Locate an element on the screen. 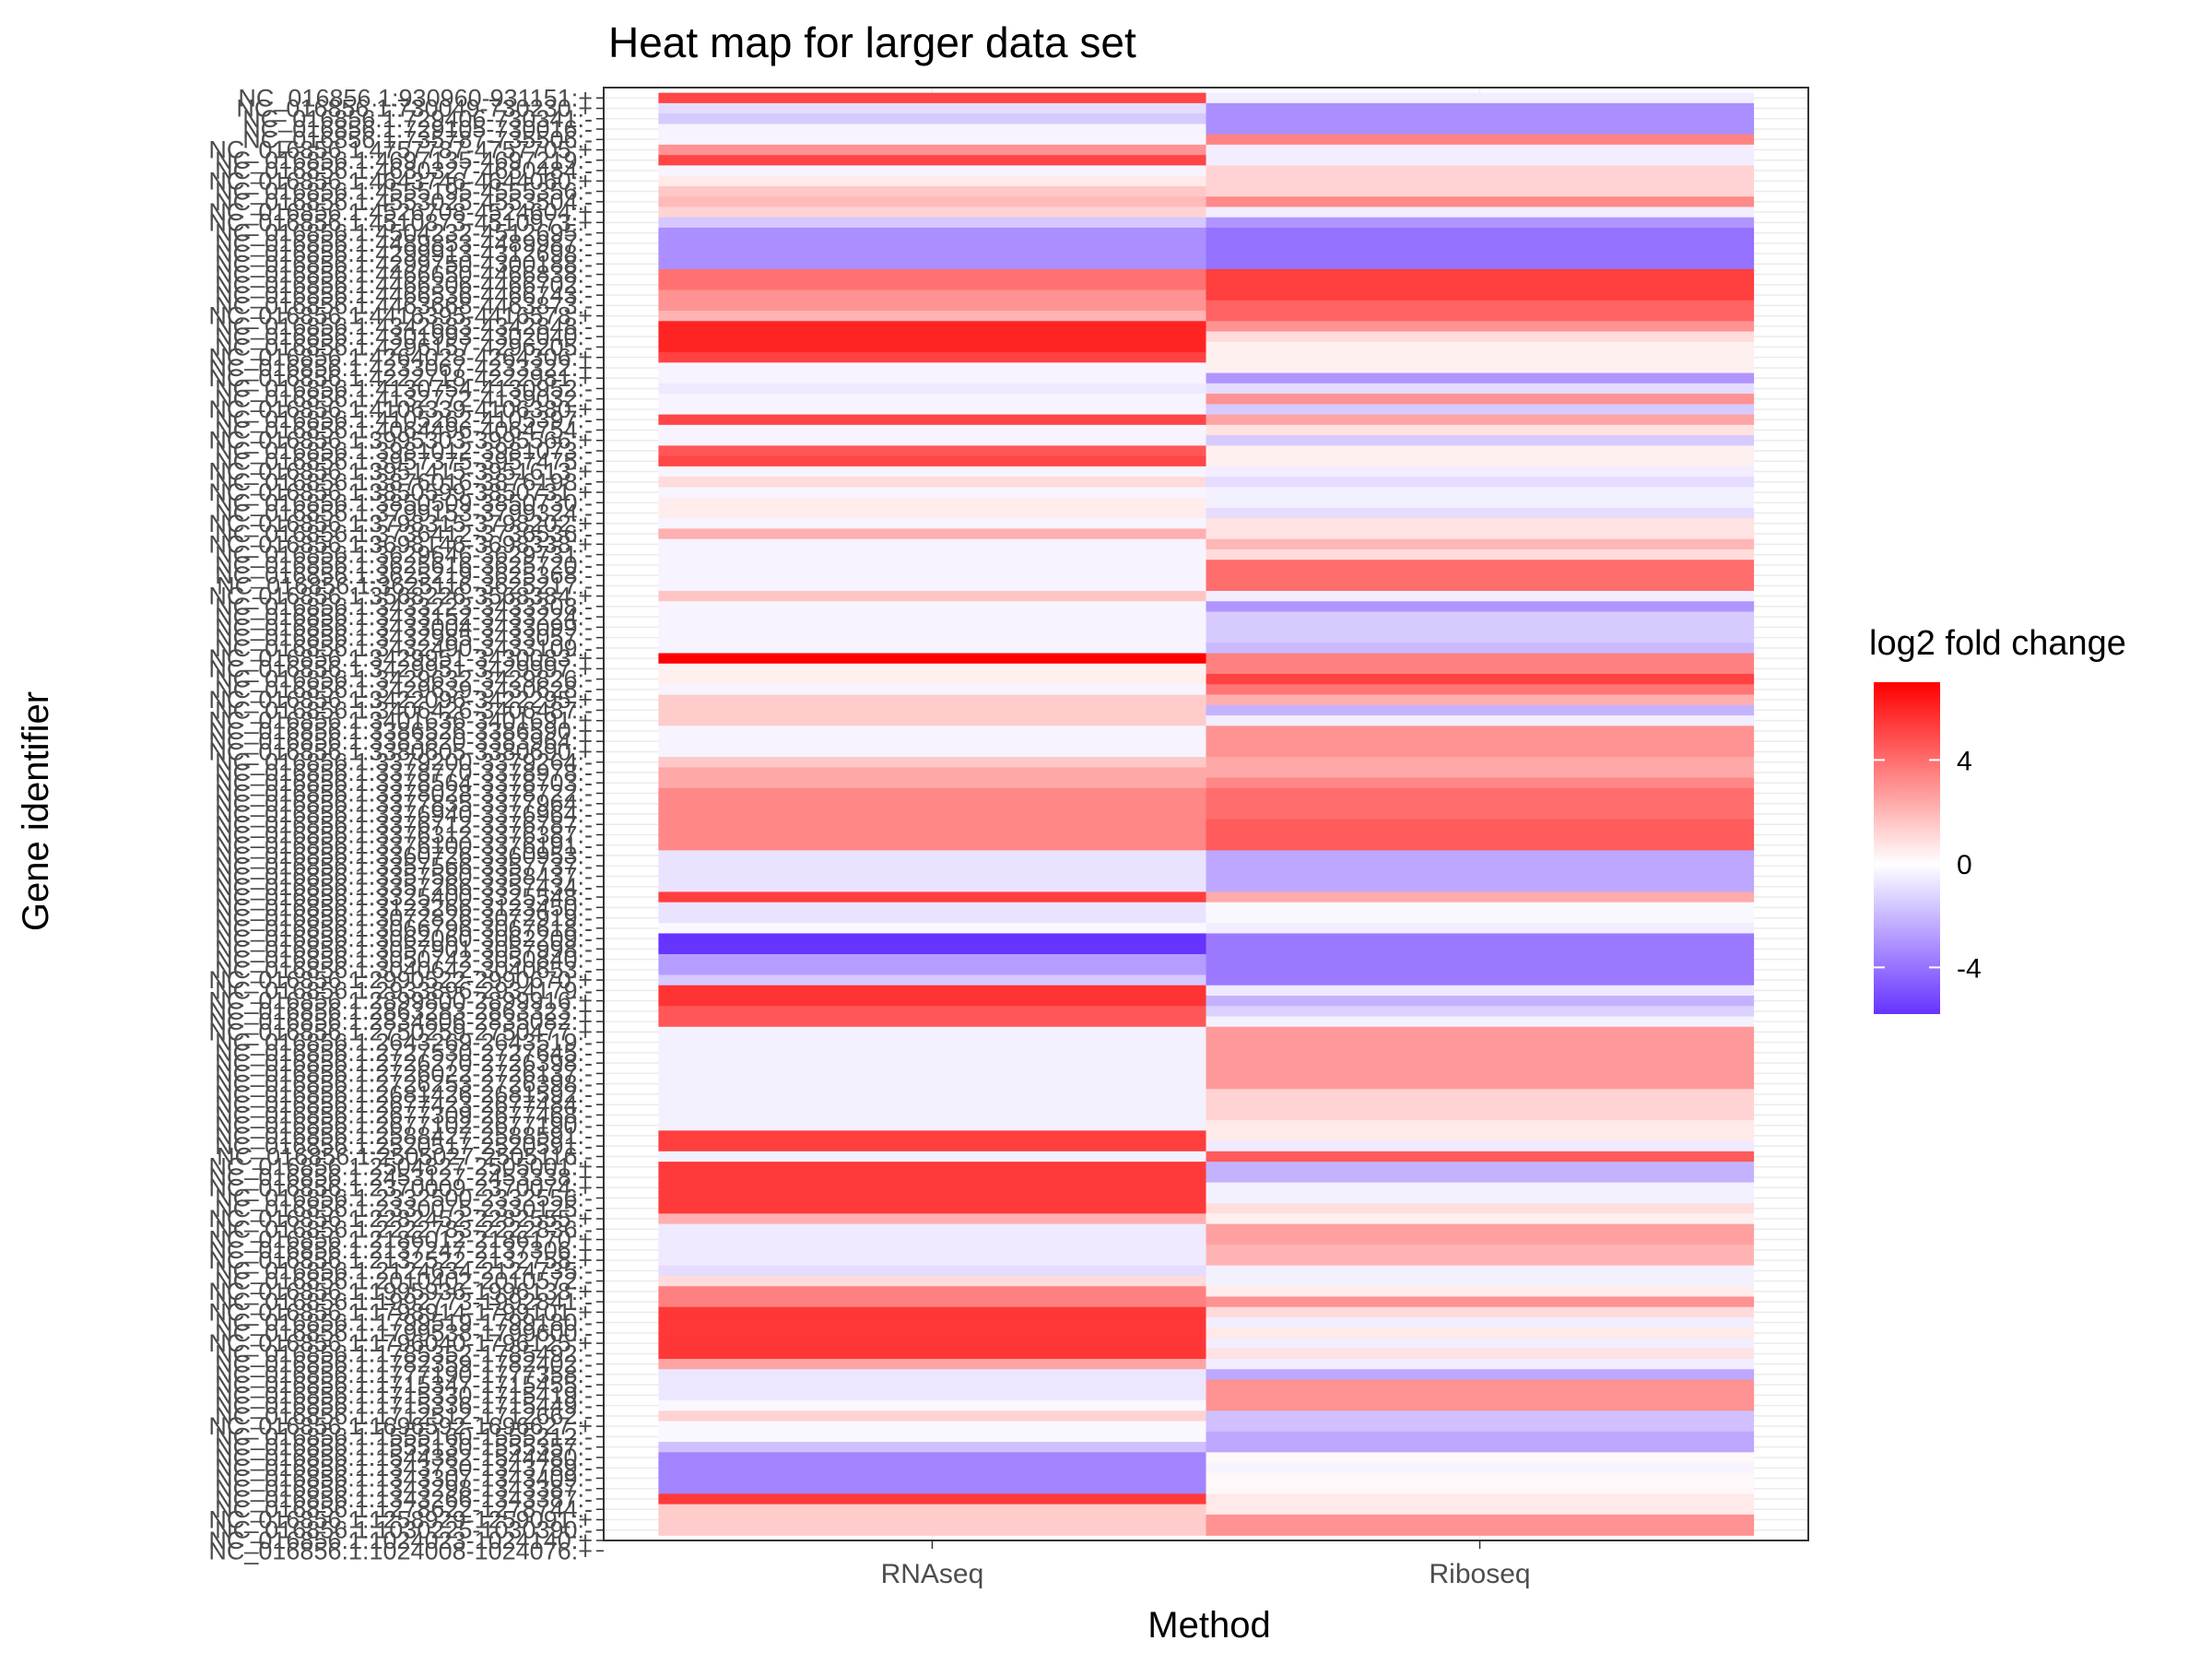 The width and height of the screenshot is (2212, 1664). y-tick-label: NC_016856.1:3429632-3429826:- is located at coordinates (404, 679).